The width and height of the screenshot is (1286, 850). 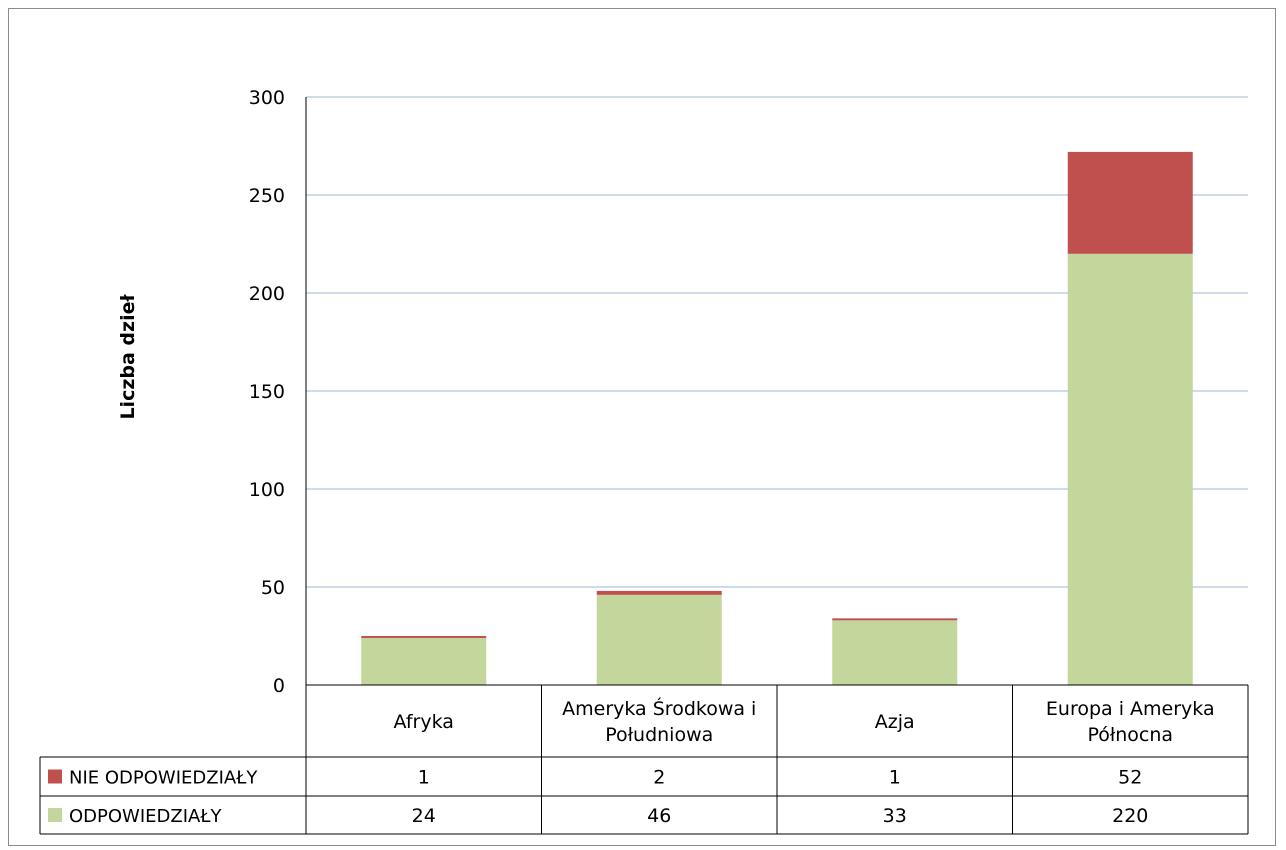 I want to click on legend-label: ODPOWIEDZIAŁY, so click(x=145, y=816).